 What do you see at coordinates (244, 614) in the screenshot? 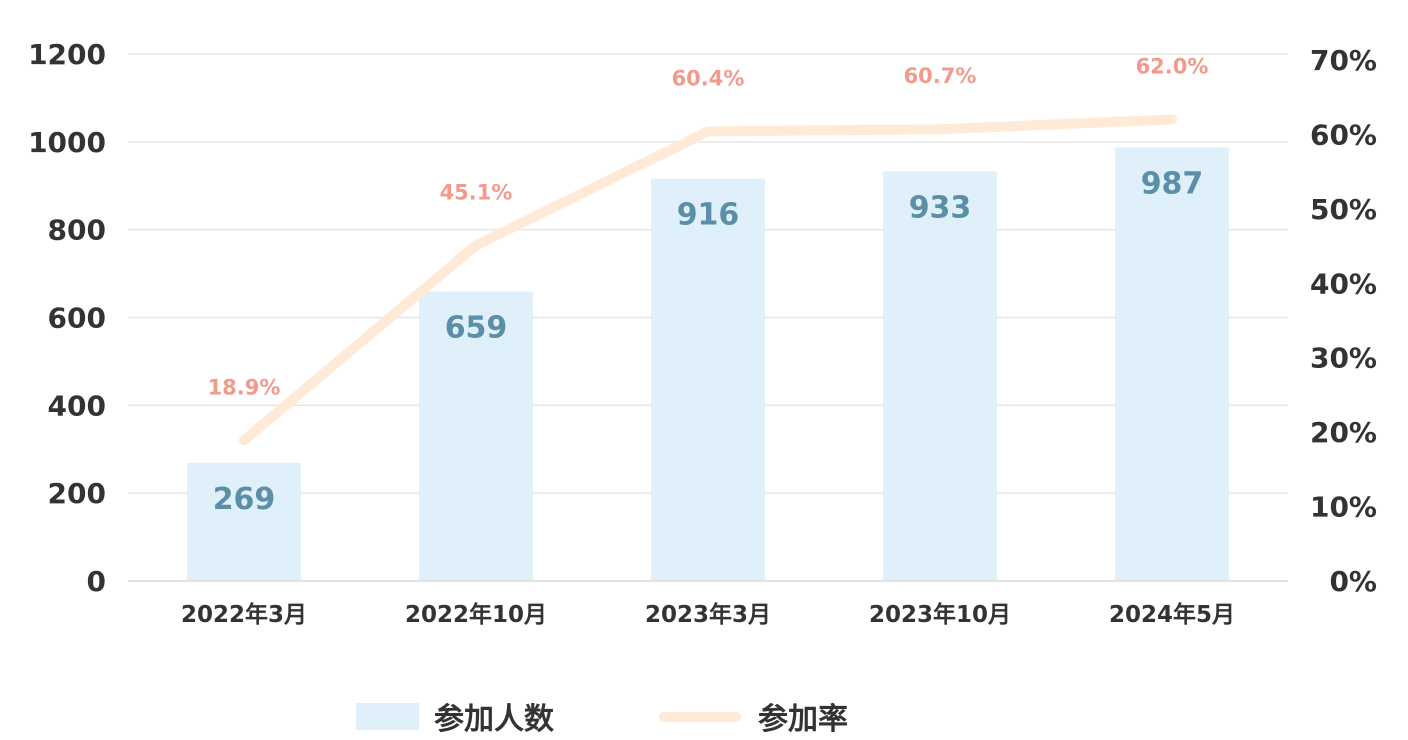
I see `x-tick-label: 2022年3月` at bounding box center [244, 614].